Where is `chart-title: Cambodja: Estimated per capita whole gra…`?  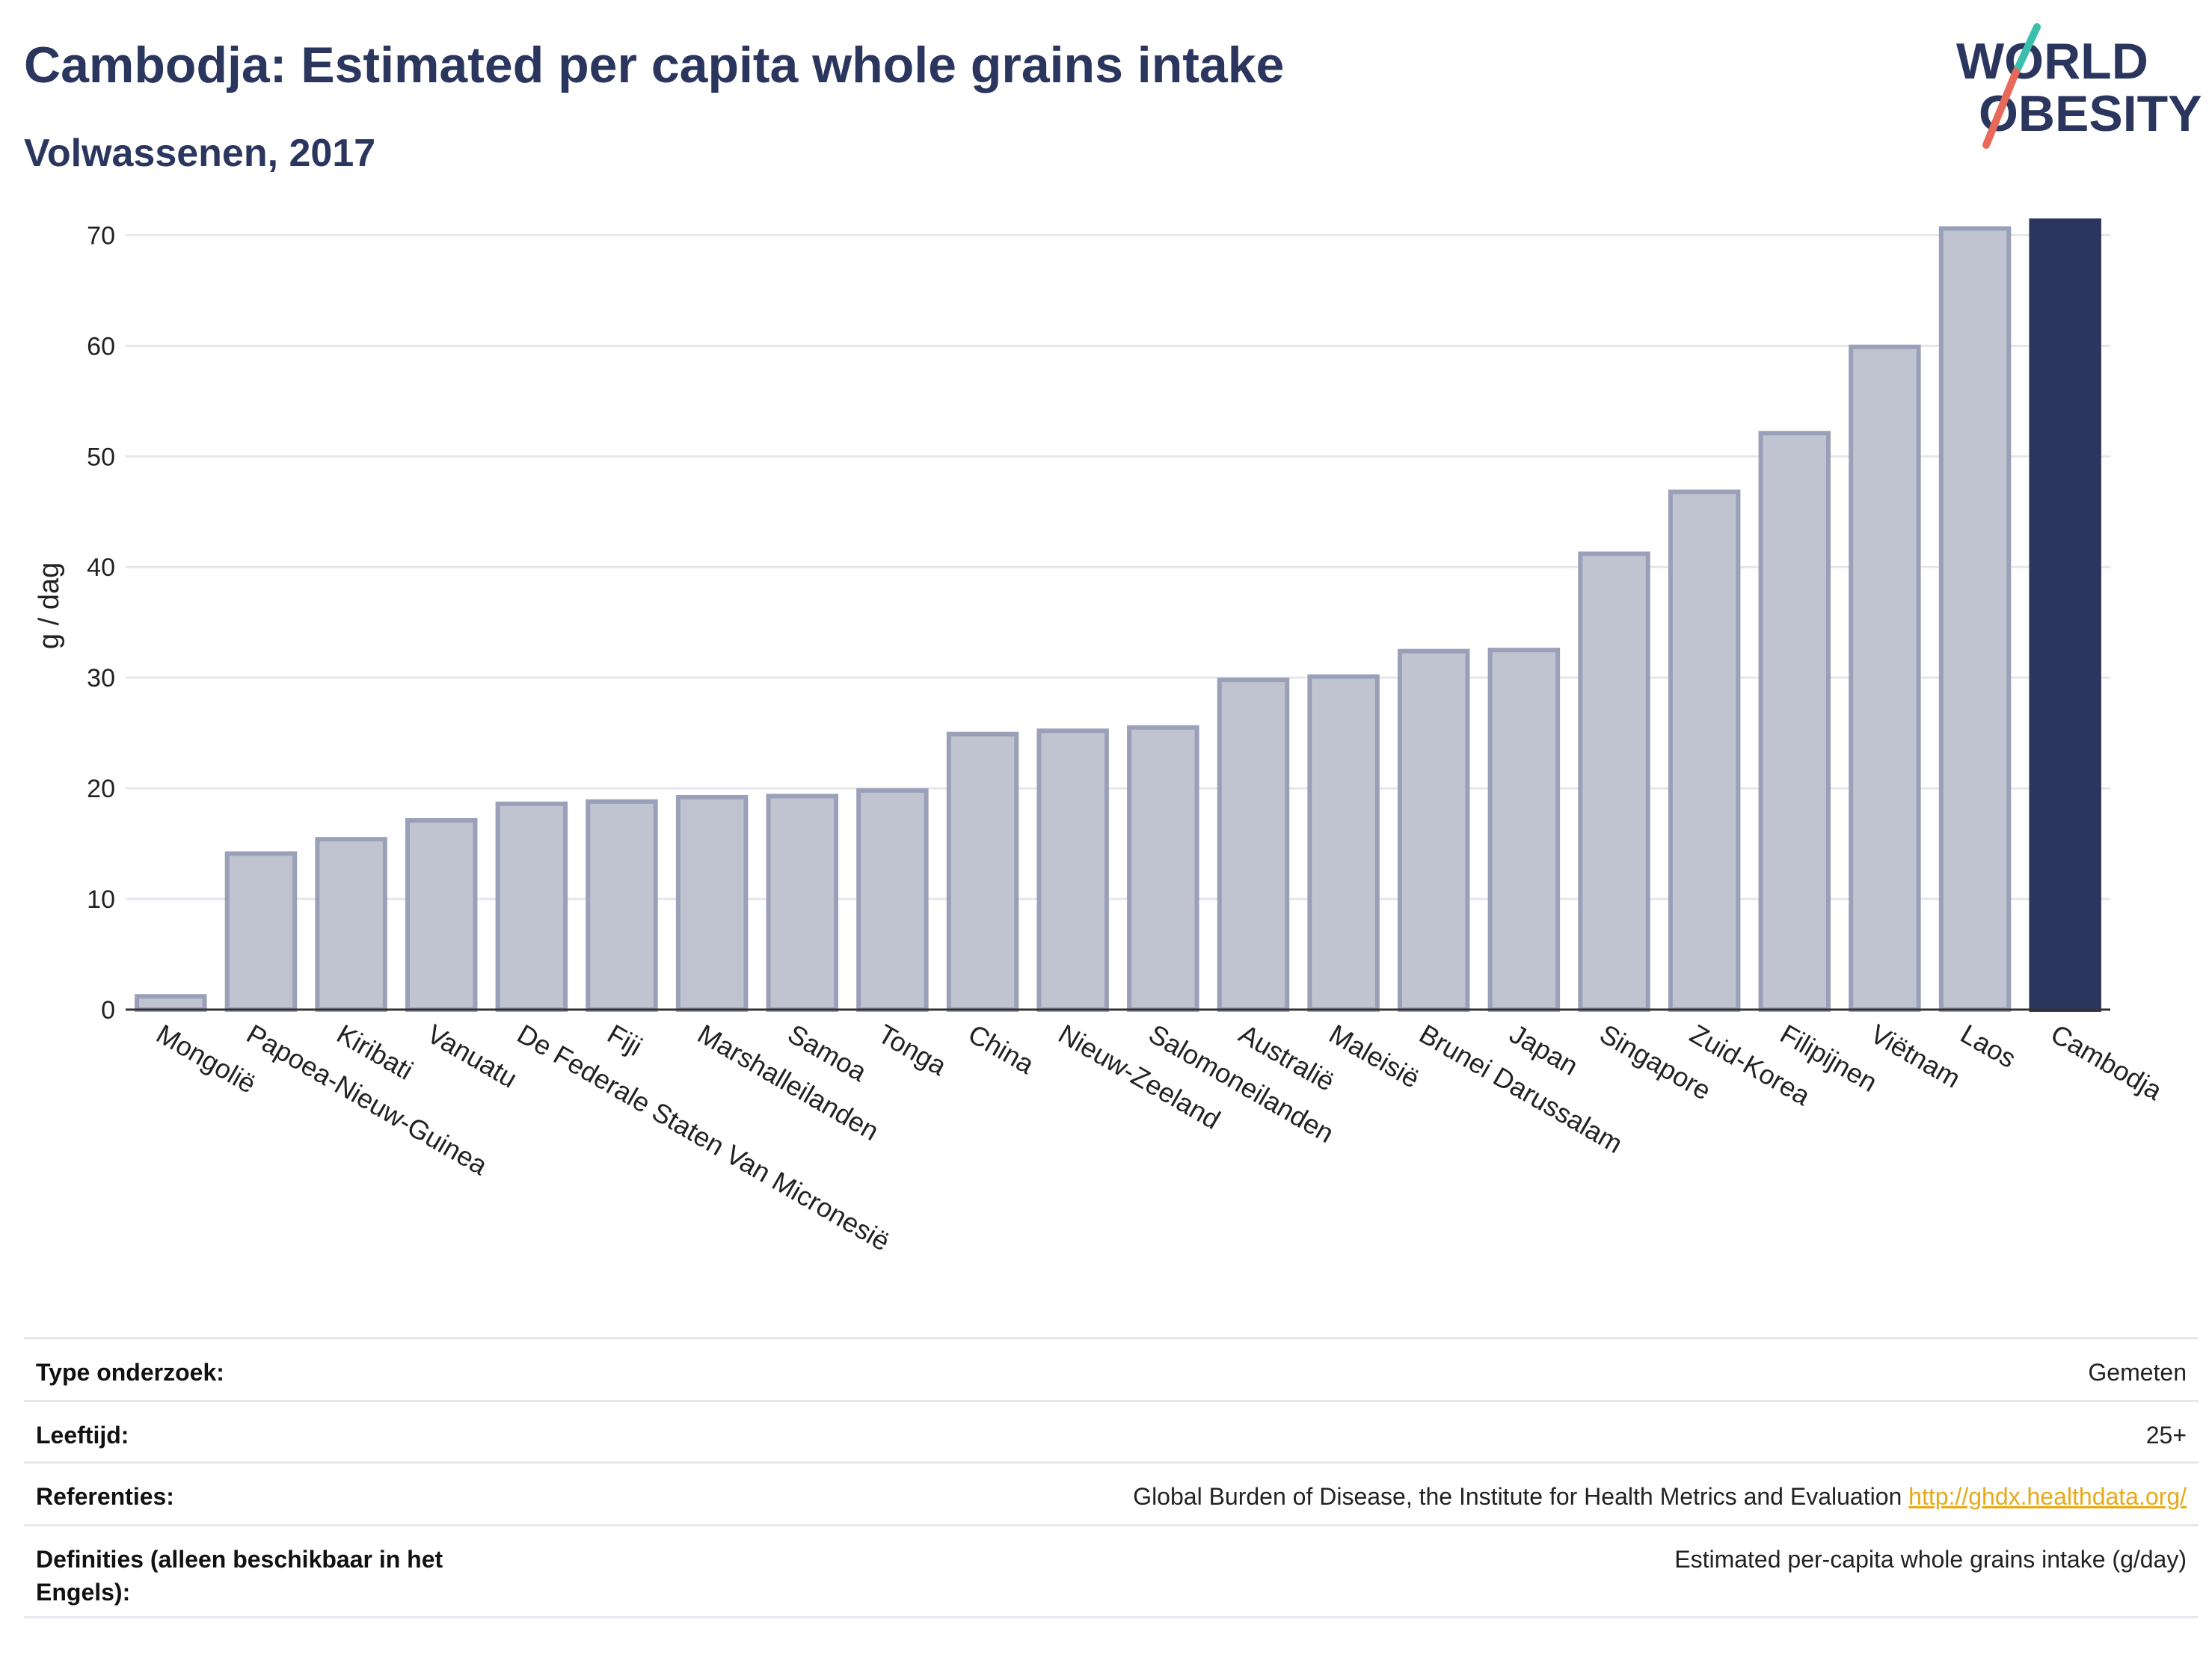
chart-title: Cambodja: Estimated per capita whole gra… is located at coordinates (654, 65).